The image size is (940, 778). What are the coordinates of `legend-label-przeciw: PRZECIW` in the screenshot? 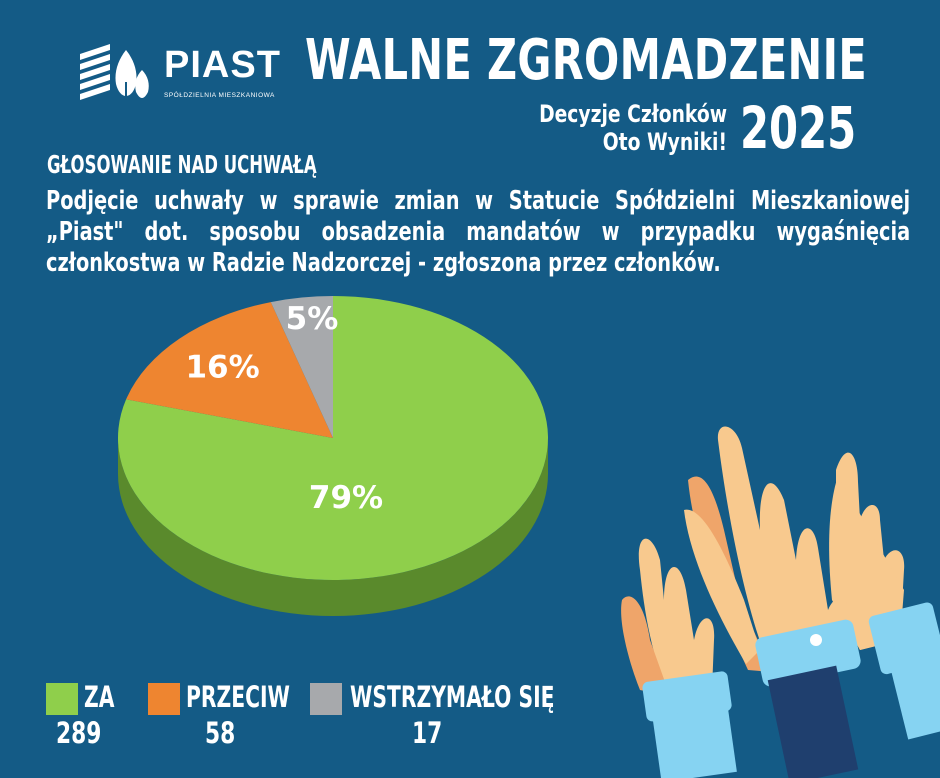 It's located at (238, 697).